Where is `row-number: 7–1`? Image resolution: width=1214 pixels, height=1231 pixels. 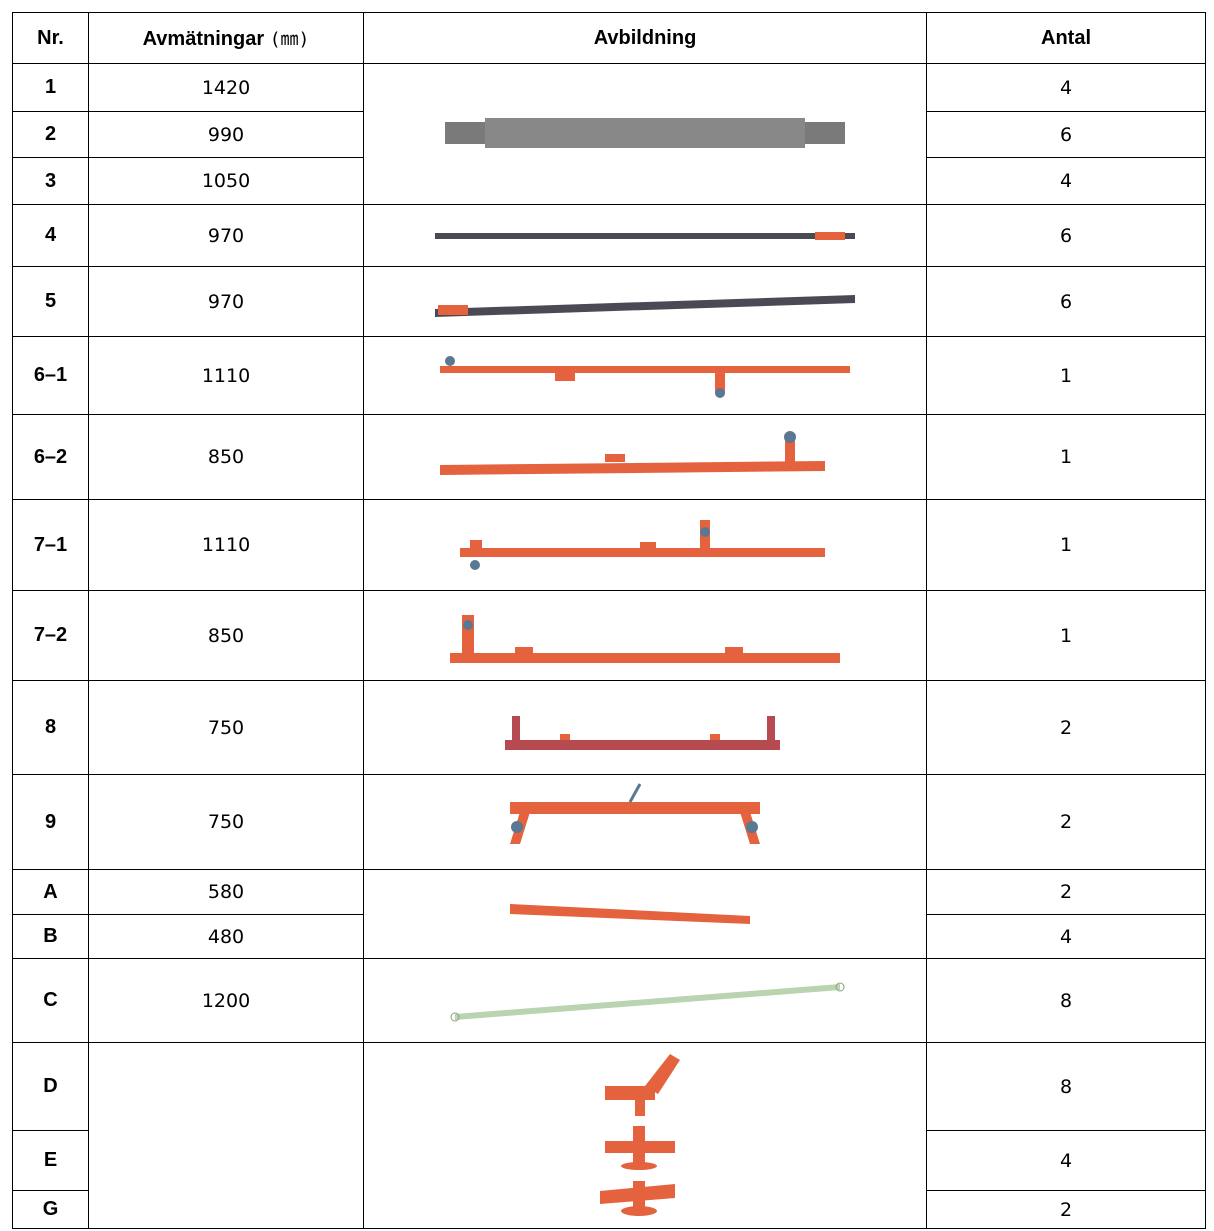 row-number: 7–1 is located at coordinates (50, 545).